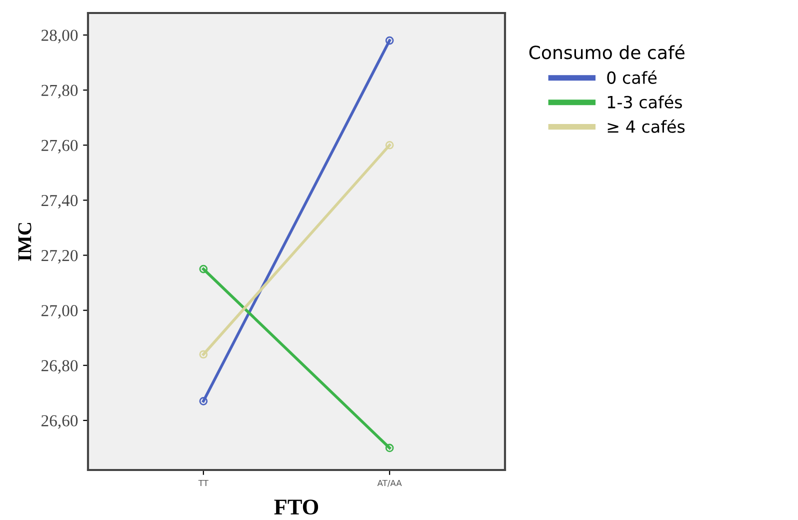 The image size is (798, 520). Describe the element at coordinates (60, 147) in the screenshot. I see `y-tick-label: 27,60` at that location.